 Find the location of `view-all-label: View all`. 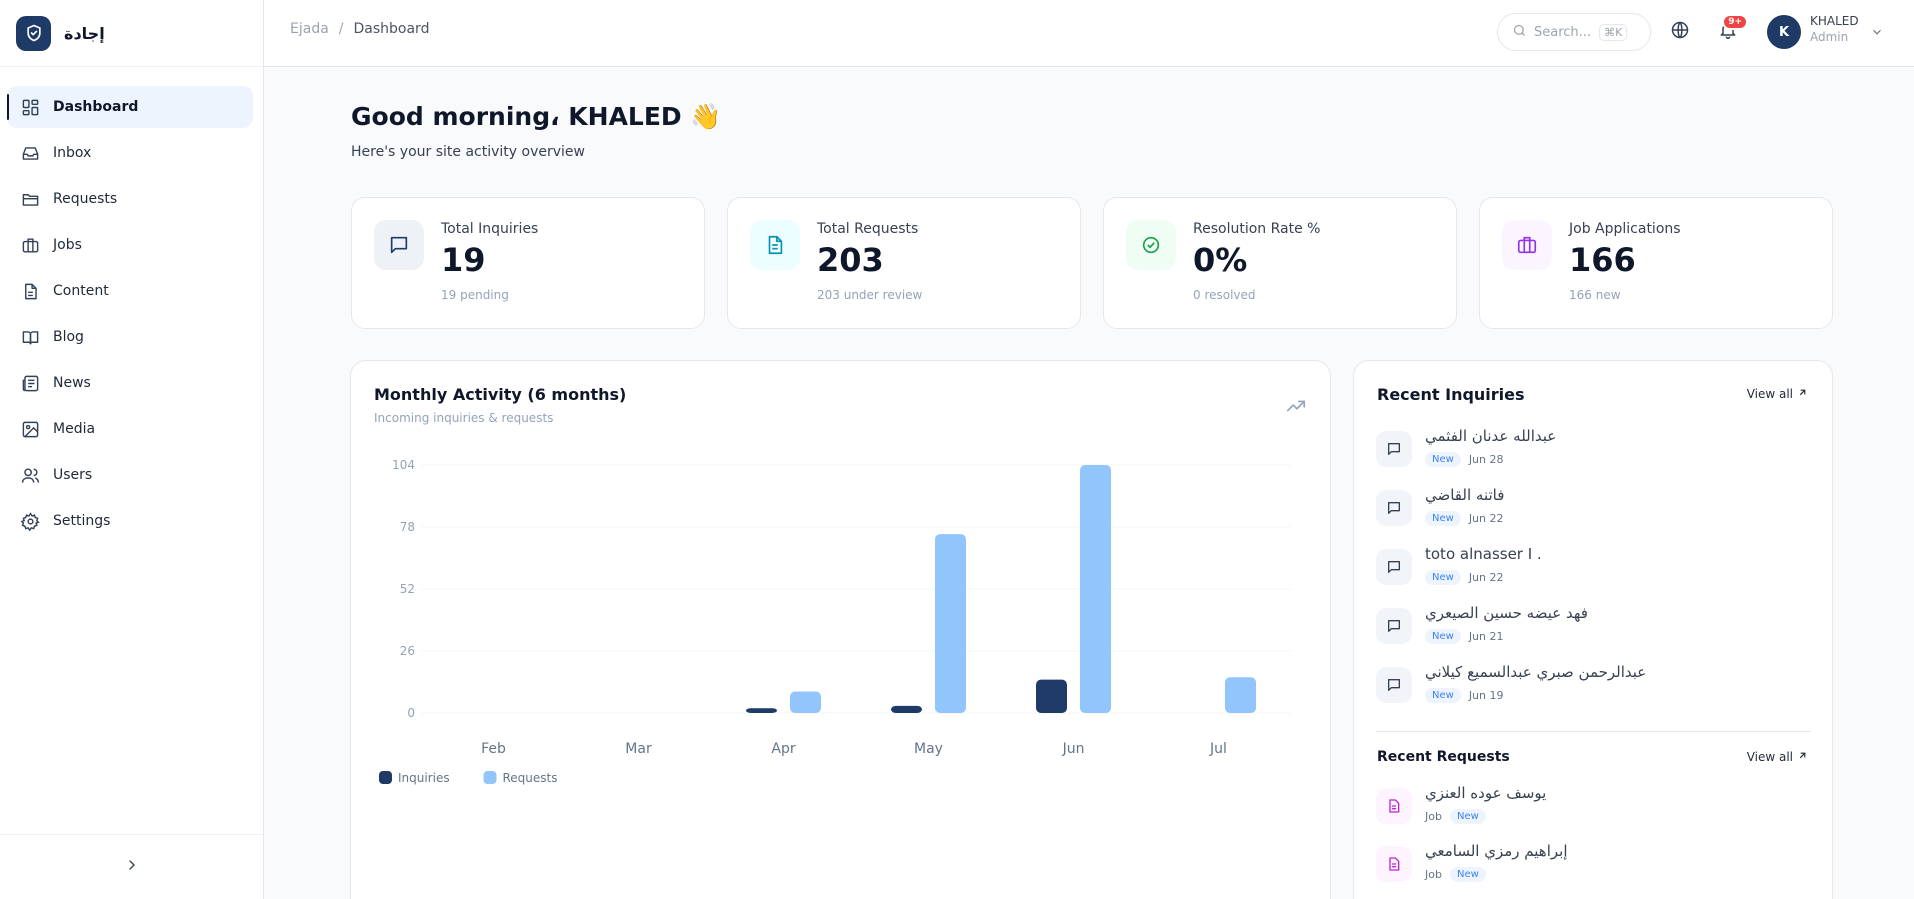

view-all-label: View all is located at coordinates (1769, 757).